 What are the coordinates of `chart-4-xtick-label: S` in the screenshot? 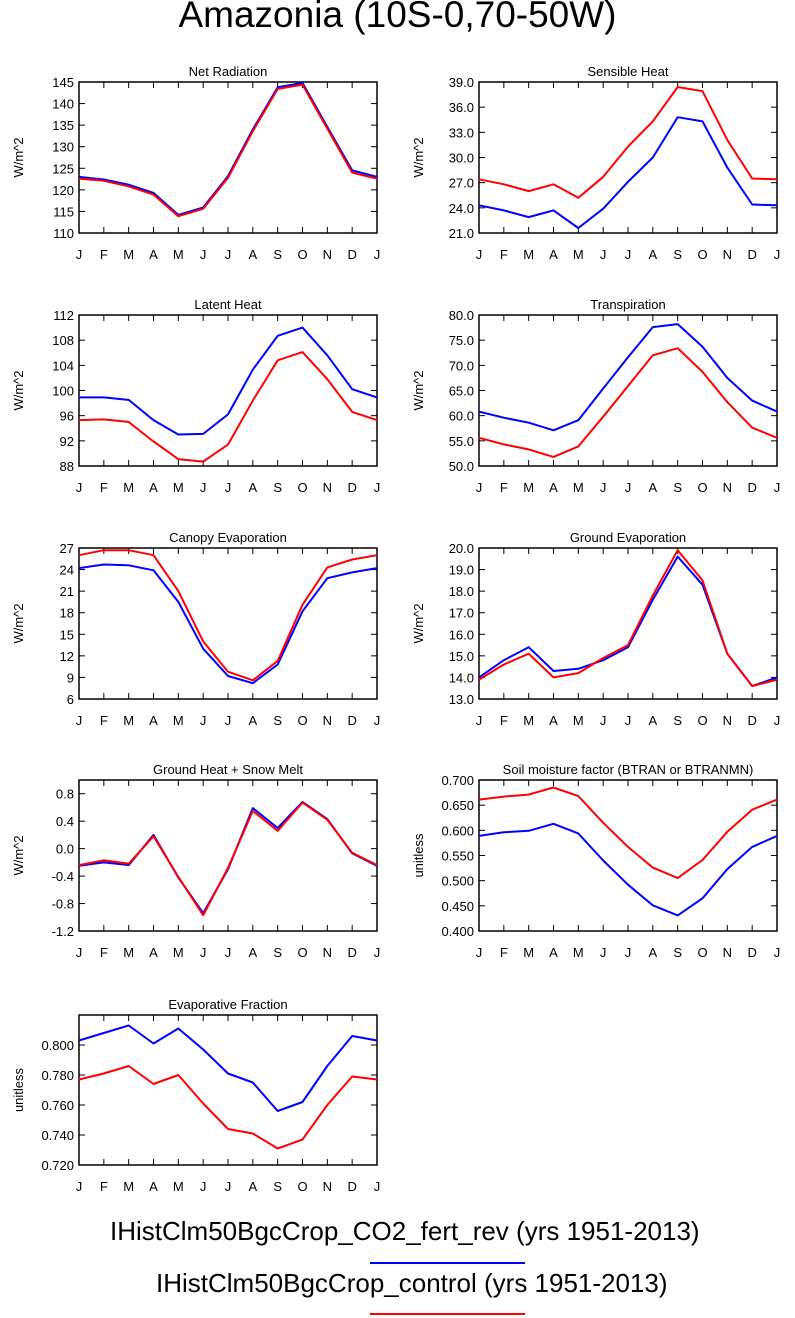 It's located at (677, 487).